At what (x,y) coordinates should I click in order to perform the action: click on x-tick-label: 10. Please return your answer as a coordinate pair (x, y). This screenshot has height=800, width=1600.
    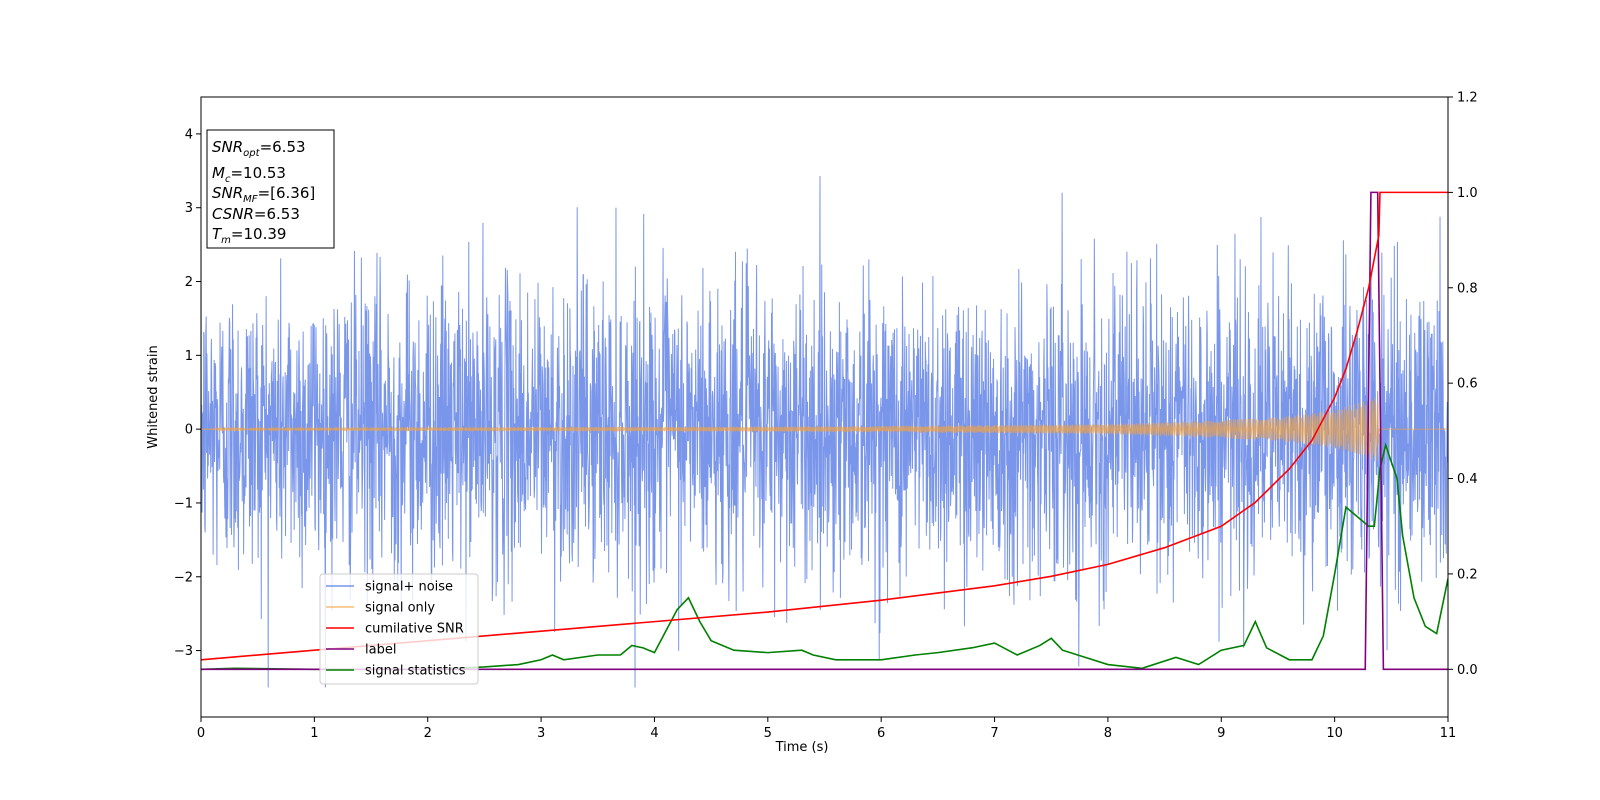
    Looking at the image, I should click on (1334, 733).